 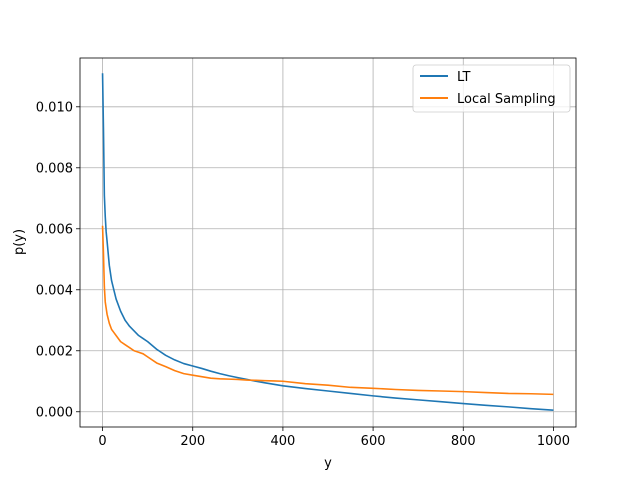 What do you see at coordinates (54, 290) in the screenshot?
I see `y-tick-label: 0.004` at bounding box center [54, 290].